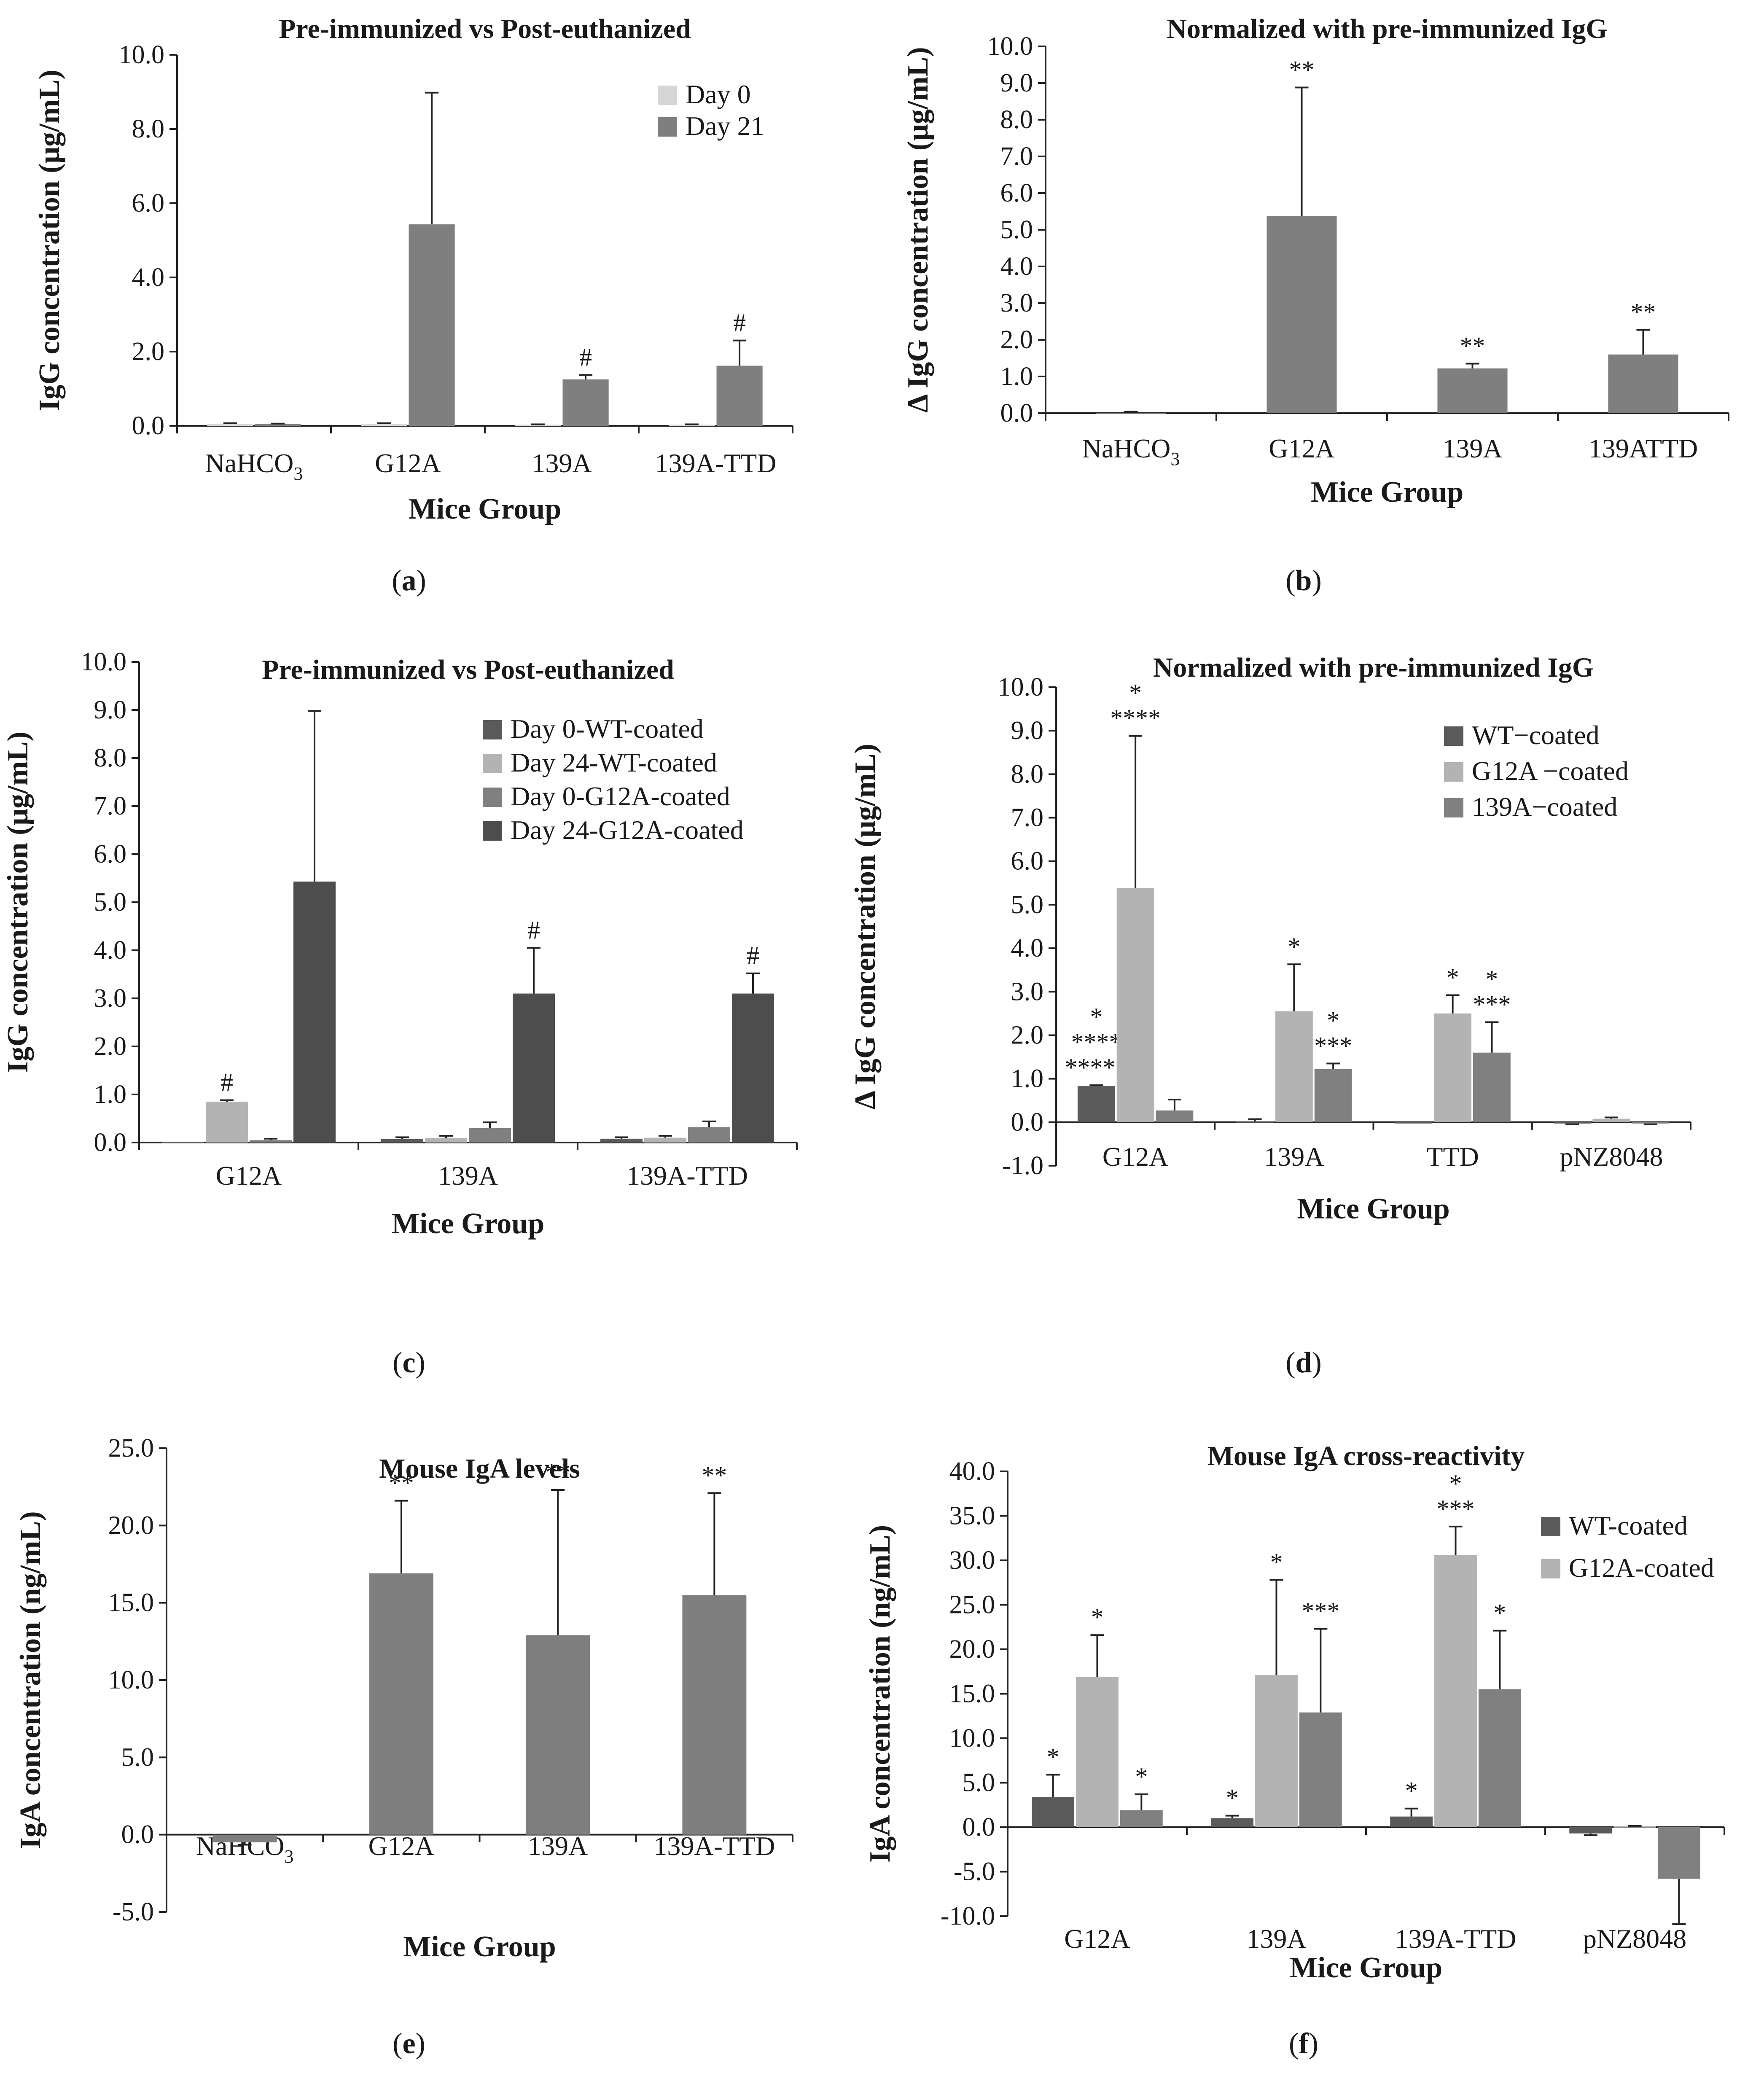 The width and height of the screenshot is (1764, 2081). Describe the element at coordinates (409, 581) in the screenshot. I see `caption-letter: a` at that location.